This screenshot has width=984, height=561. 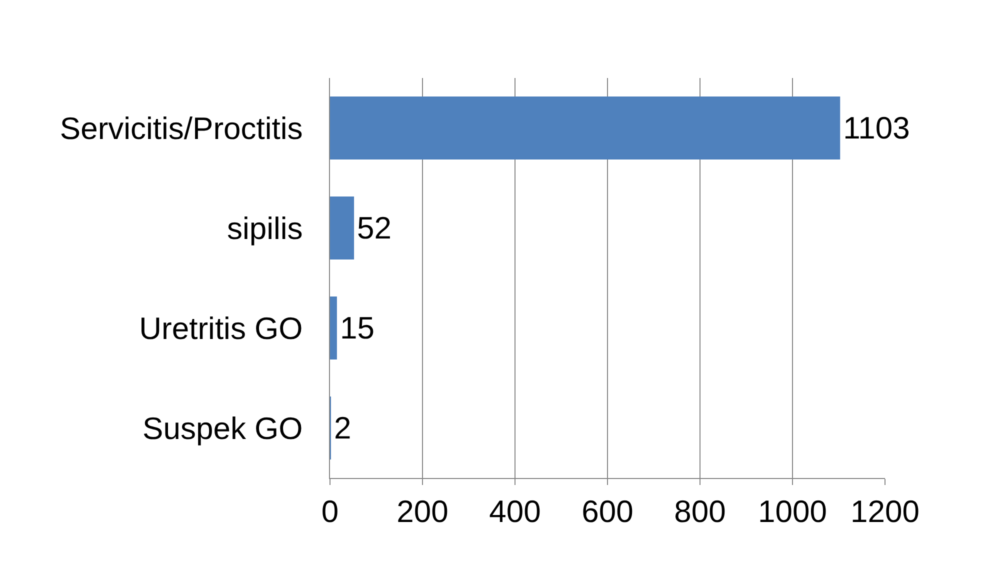 What do you see at coordinates (330, 512) in the screenshot?
I see `x-tick-label: 0` at bounding box center [330, 512].